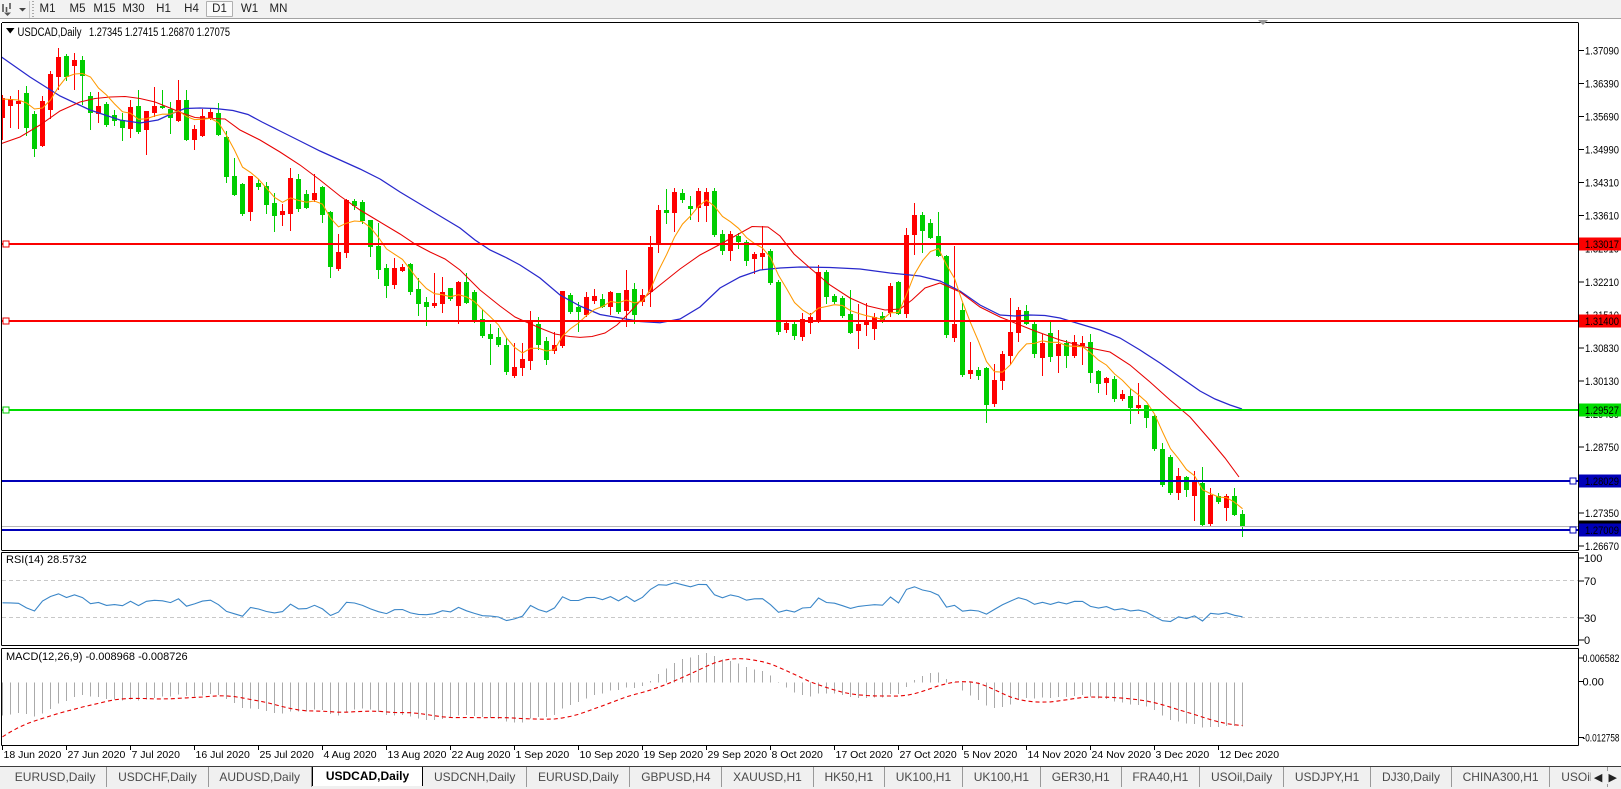 The height and width of the screenshot is (789, 1621). What do you see at coordinates (610, 755) in the screenshot?
I see `svg-text: 10 Sep 2020` at bounding box center [610, 755].